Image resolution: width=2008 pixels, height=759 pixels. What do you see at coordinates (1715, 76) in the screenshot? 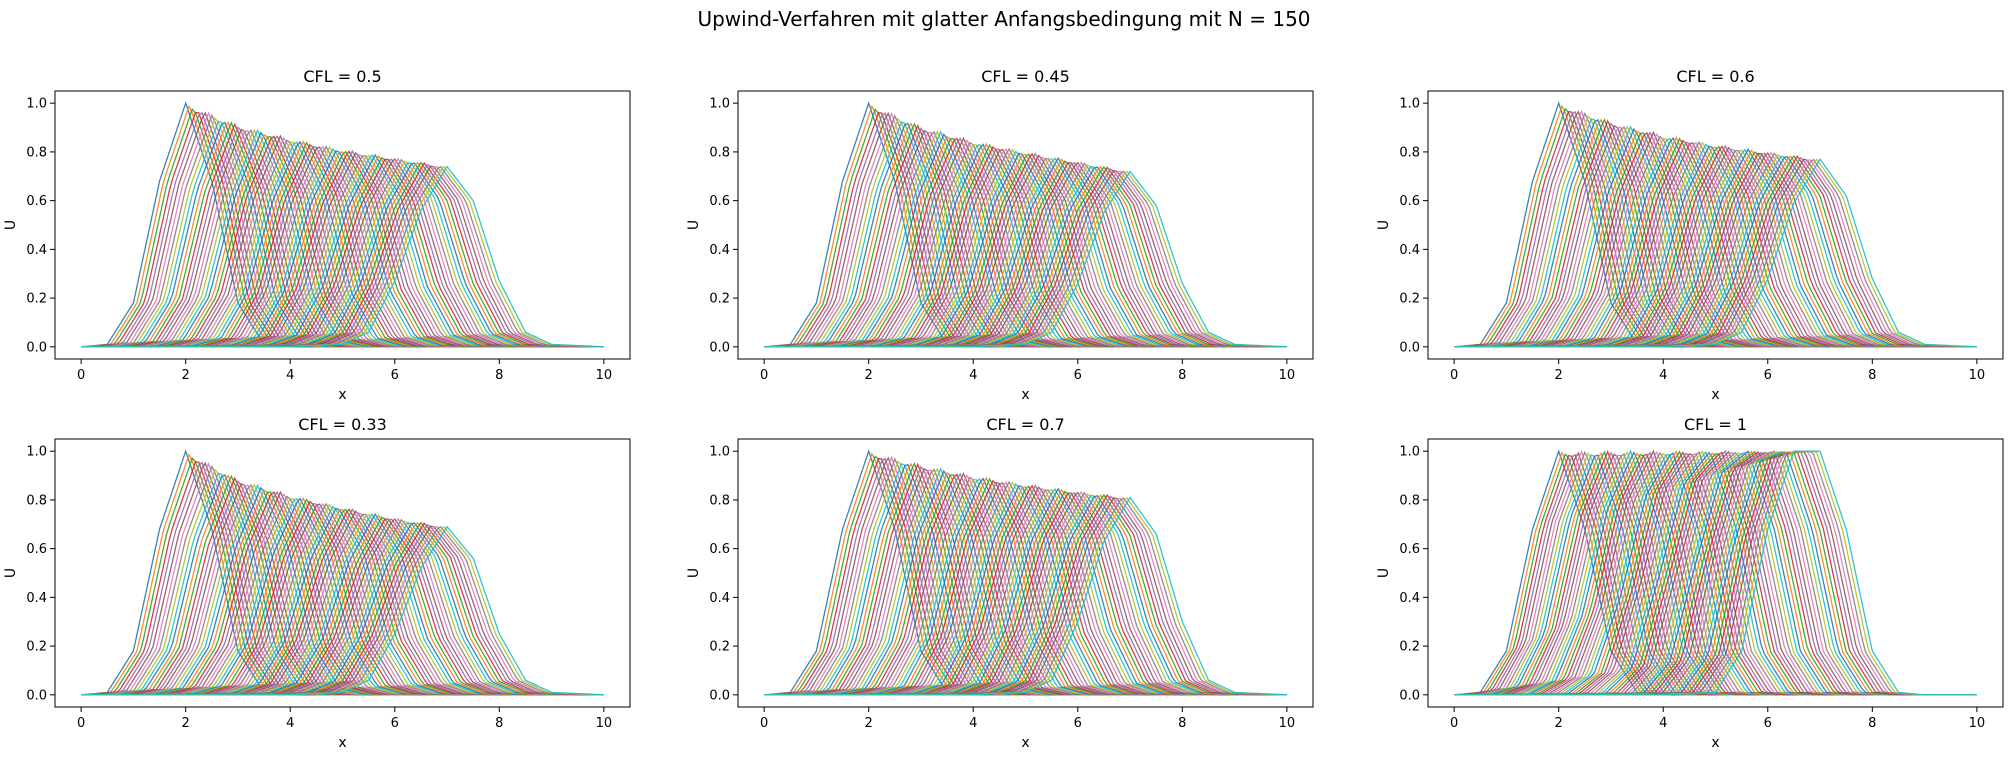
I see `subplot-title: CFL = 0.6` at bounding box center [1715, 76].